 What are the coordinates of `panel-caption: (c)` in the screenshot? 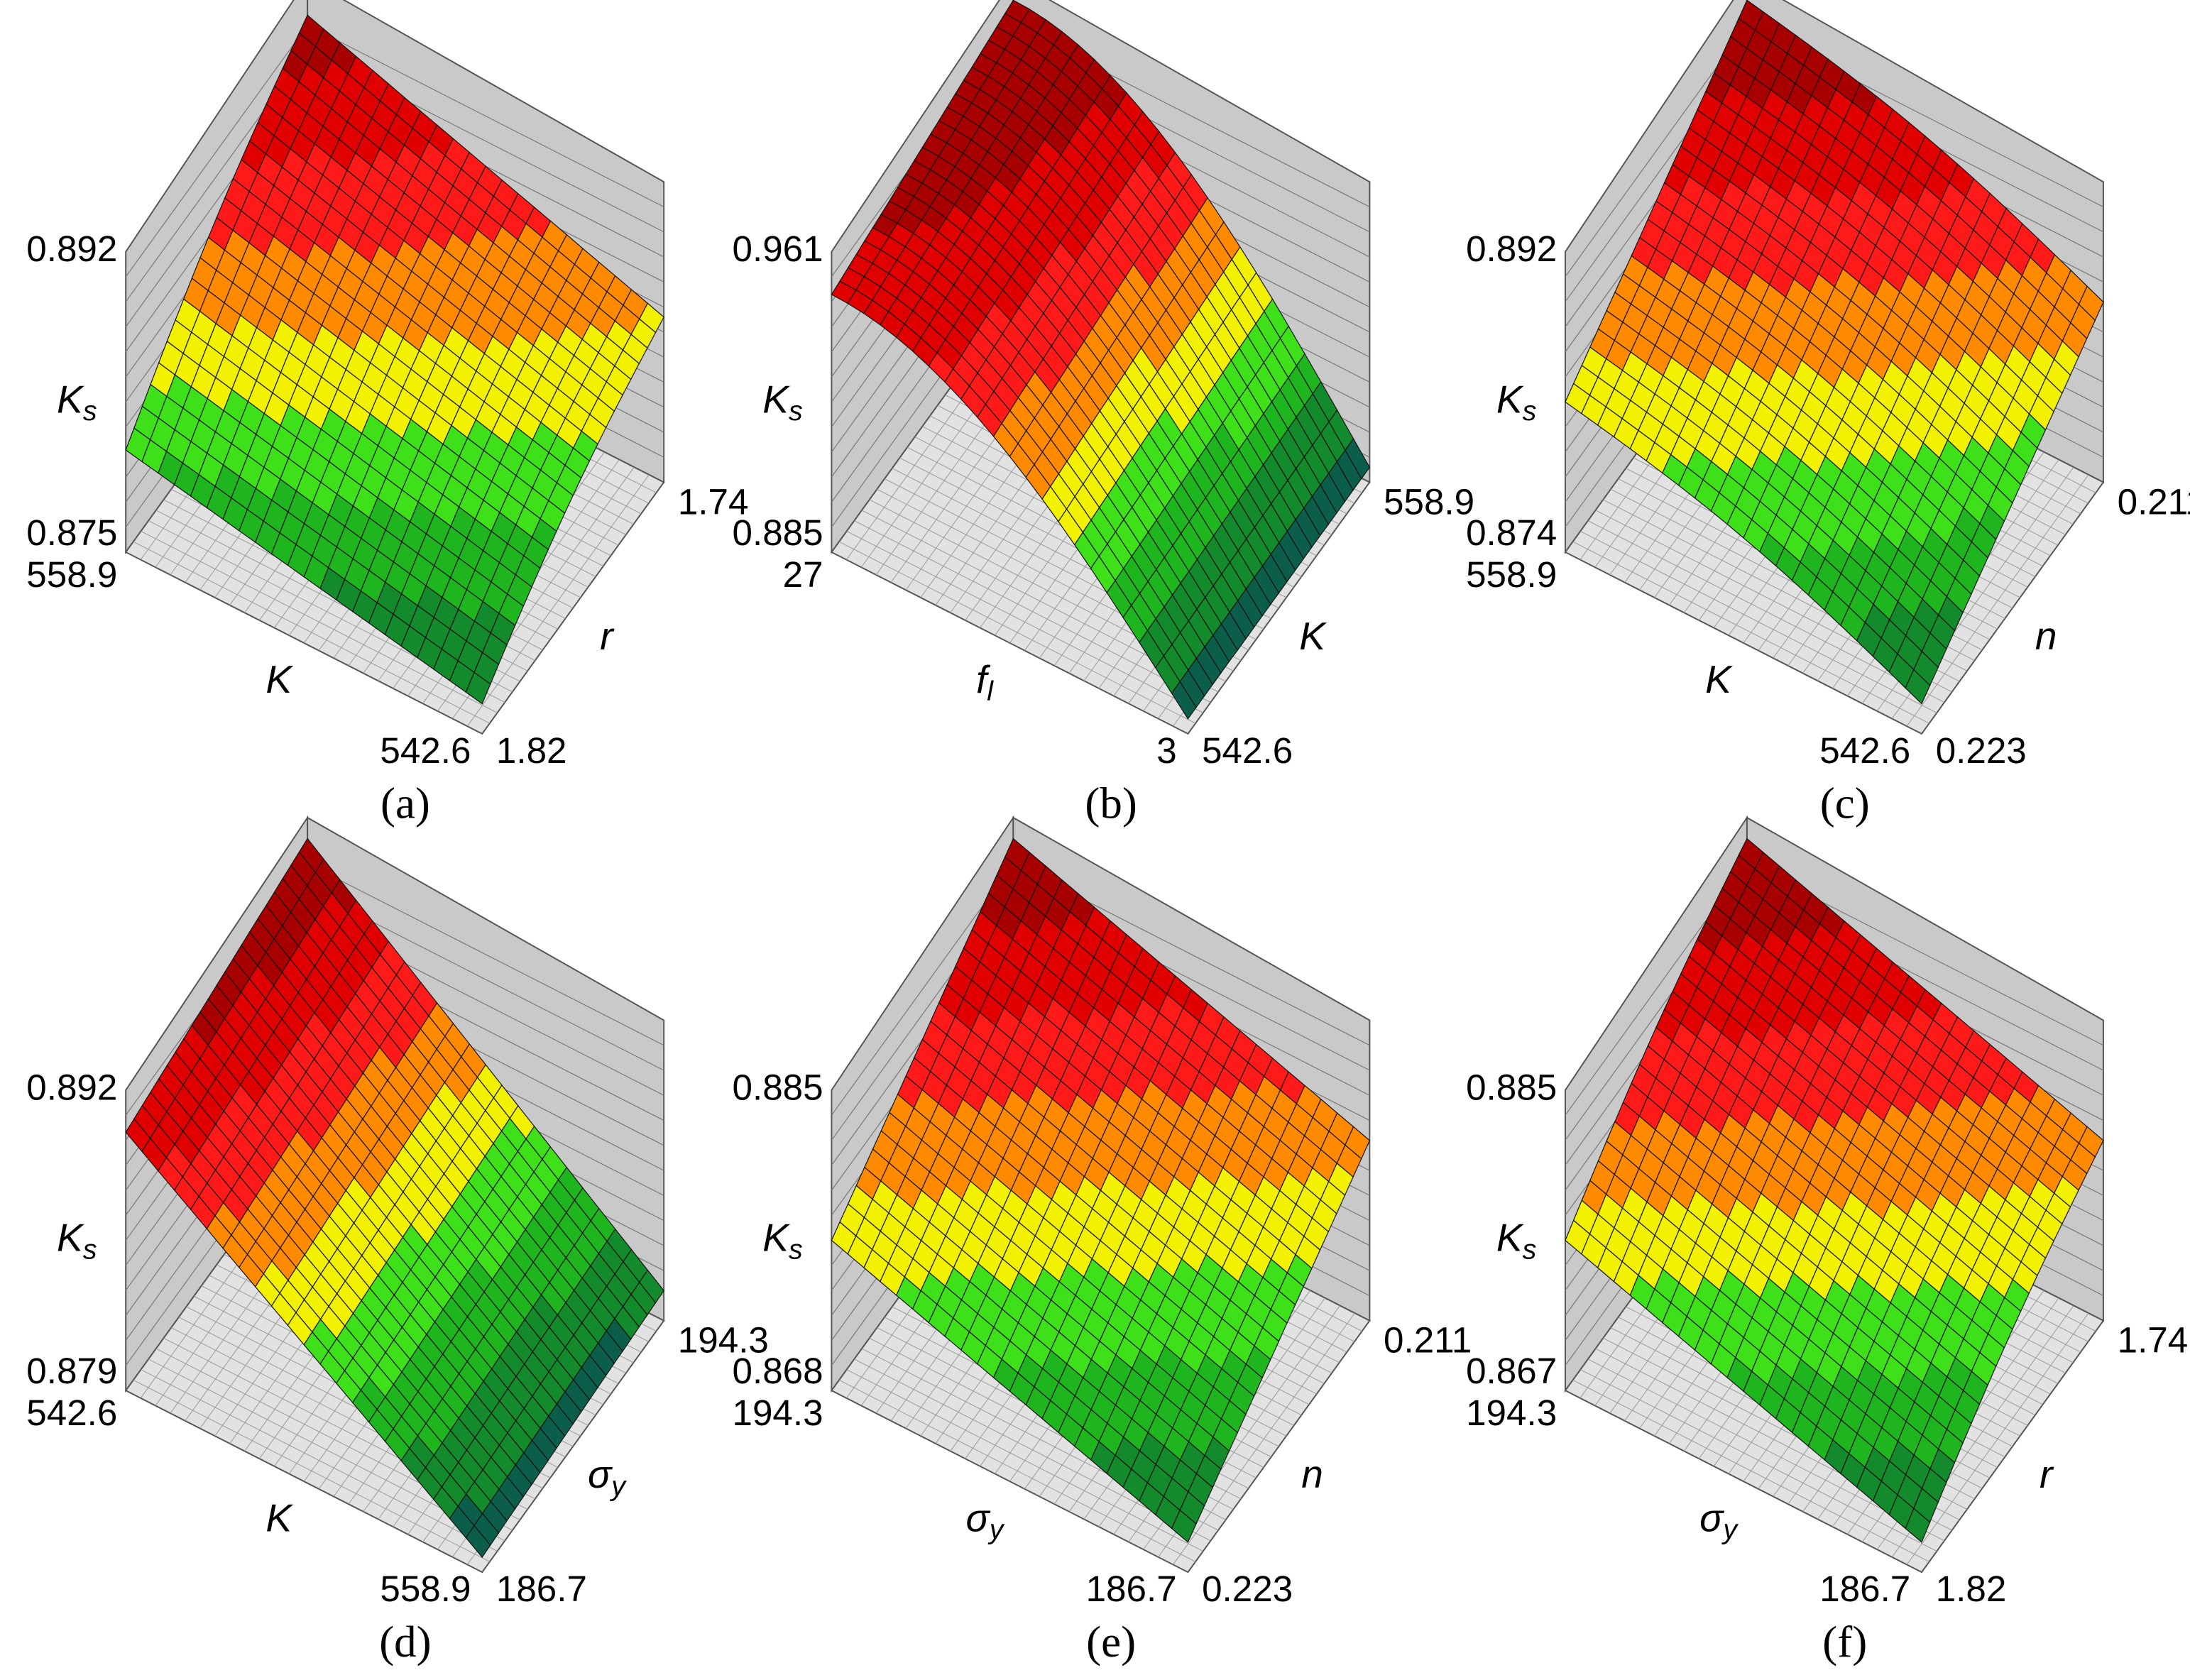 It's located at (1845, 804).